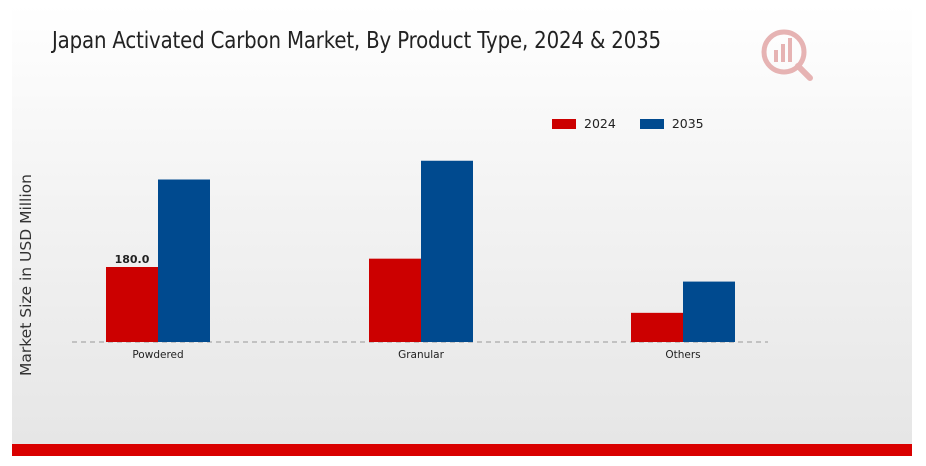  What do you see at coordinates (709, 311) in the screenshot?
I see `bar-others-2035` at bounding box center [709, 311].